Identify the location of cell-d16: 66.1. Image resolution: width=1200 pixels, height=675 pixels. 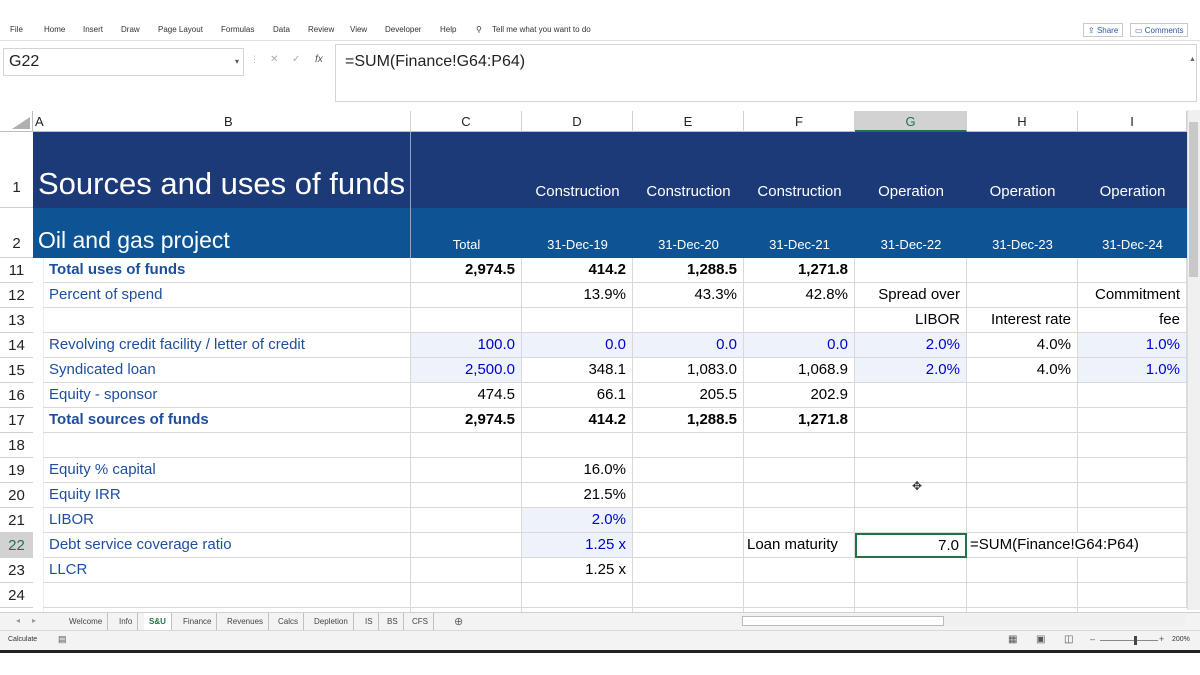
(577, 395).